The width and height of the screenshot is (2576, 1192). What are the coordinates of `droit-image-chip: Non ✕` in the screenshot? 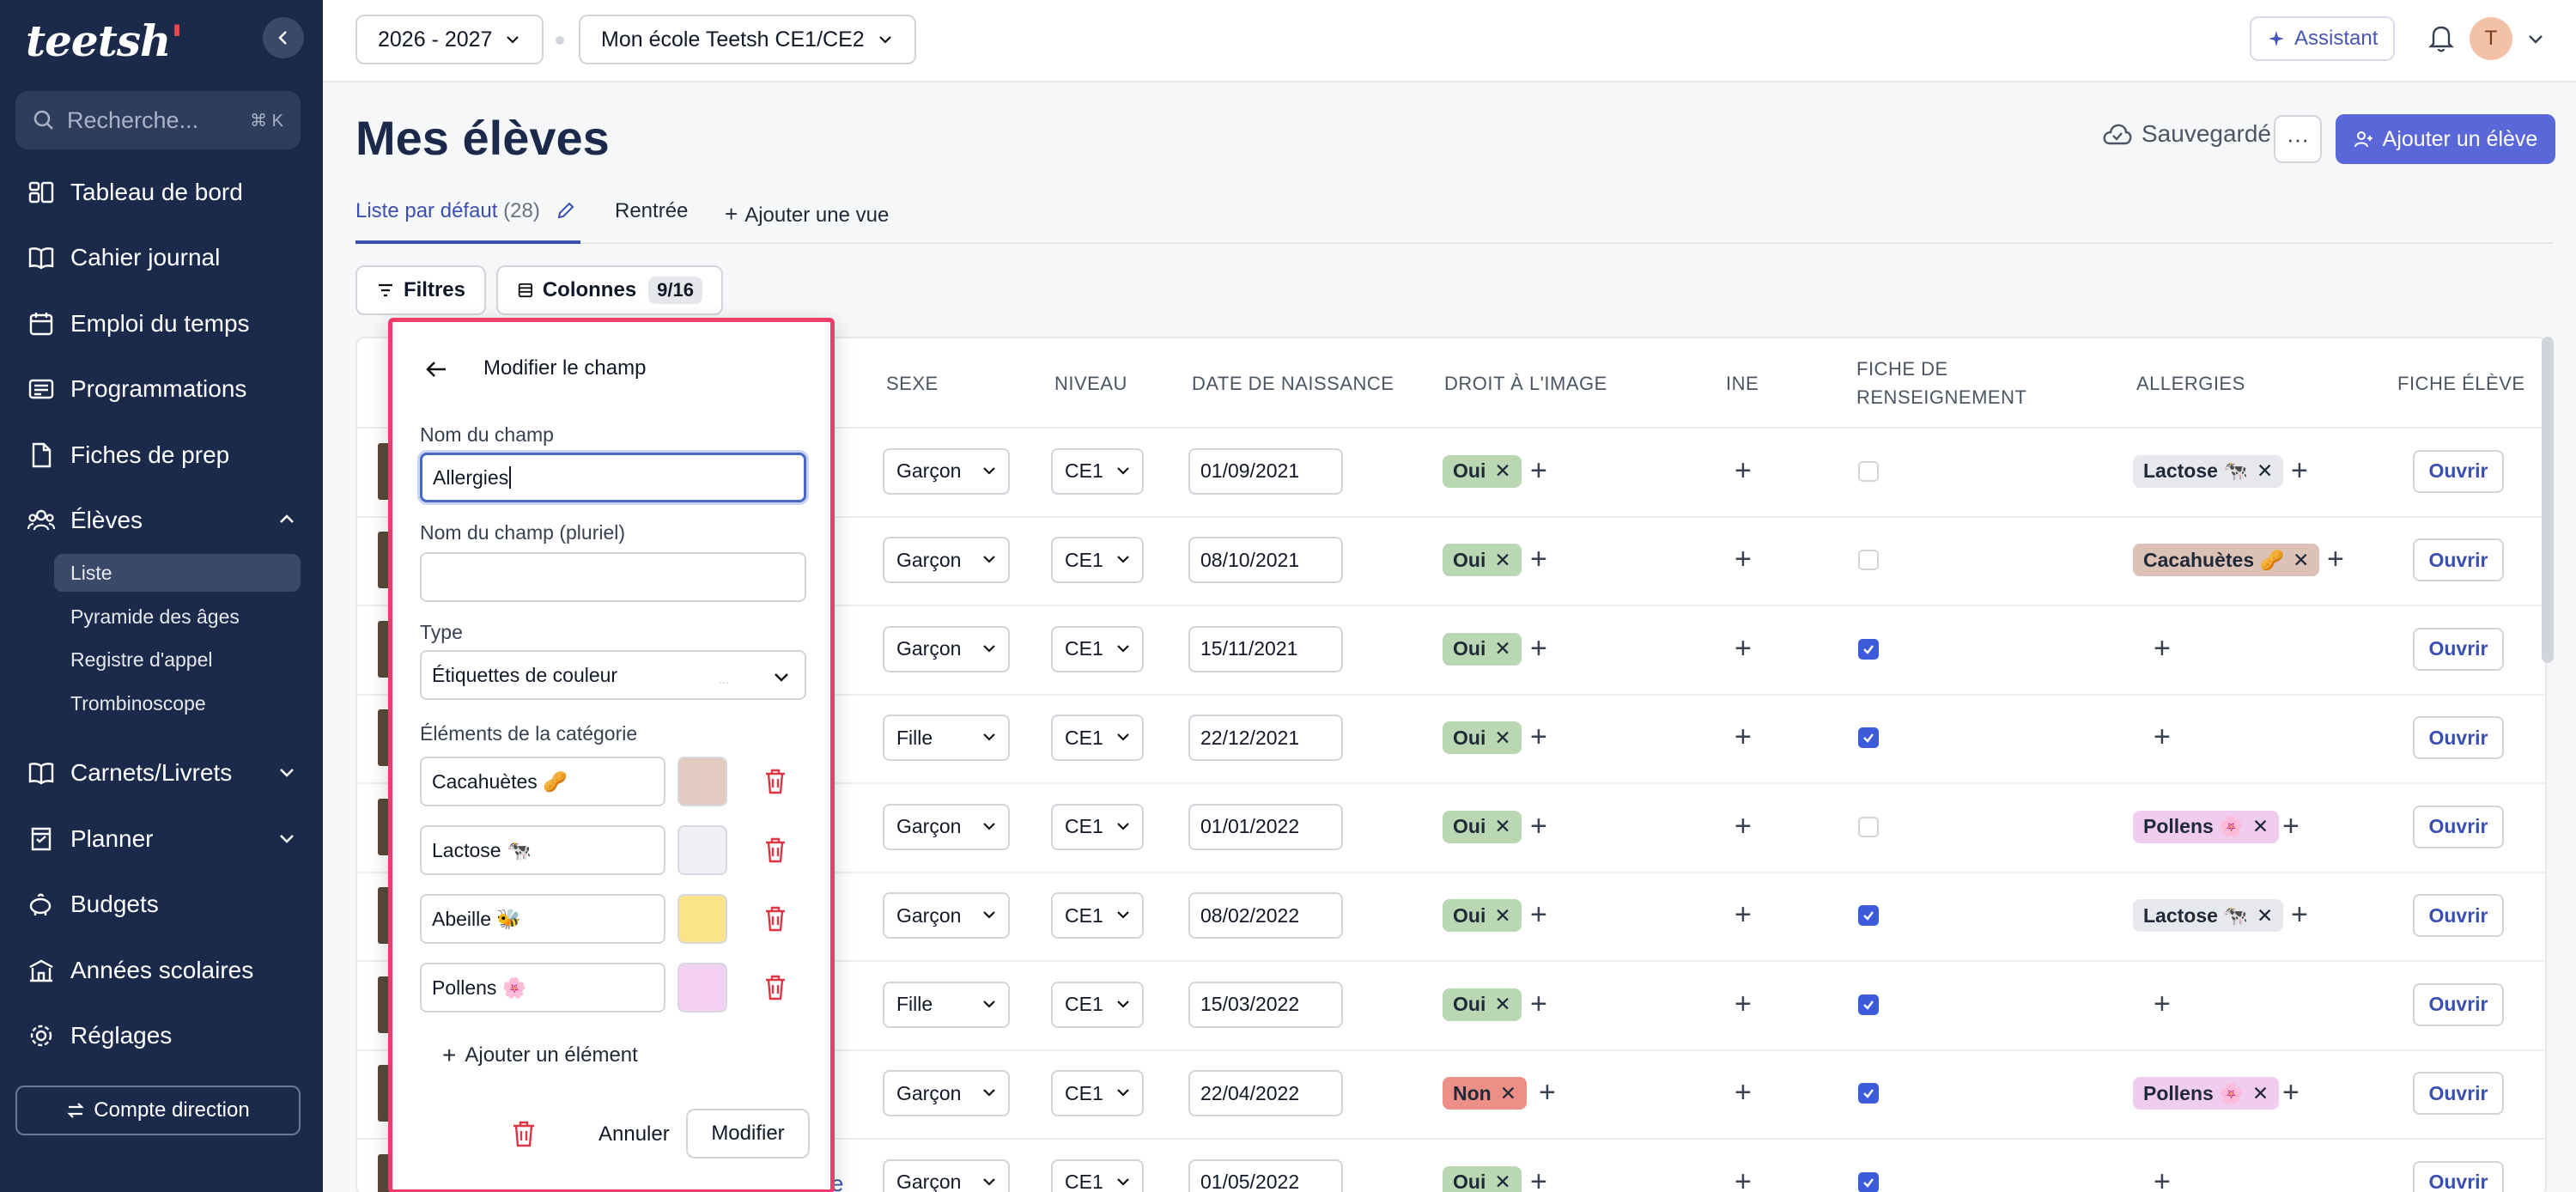 It's located at (1485, 1093).